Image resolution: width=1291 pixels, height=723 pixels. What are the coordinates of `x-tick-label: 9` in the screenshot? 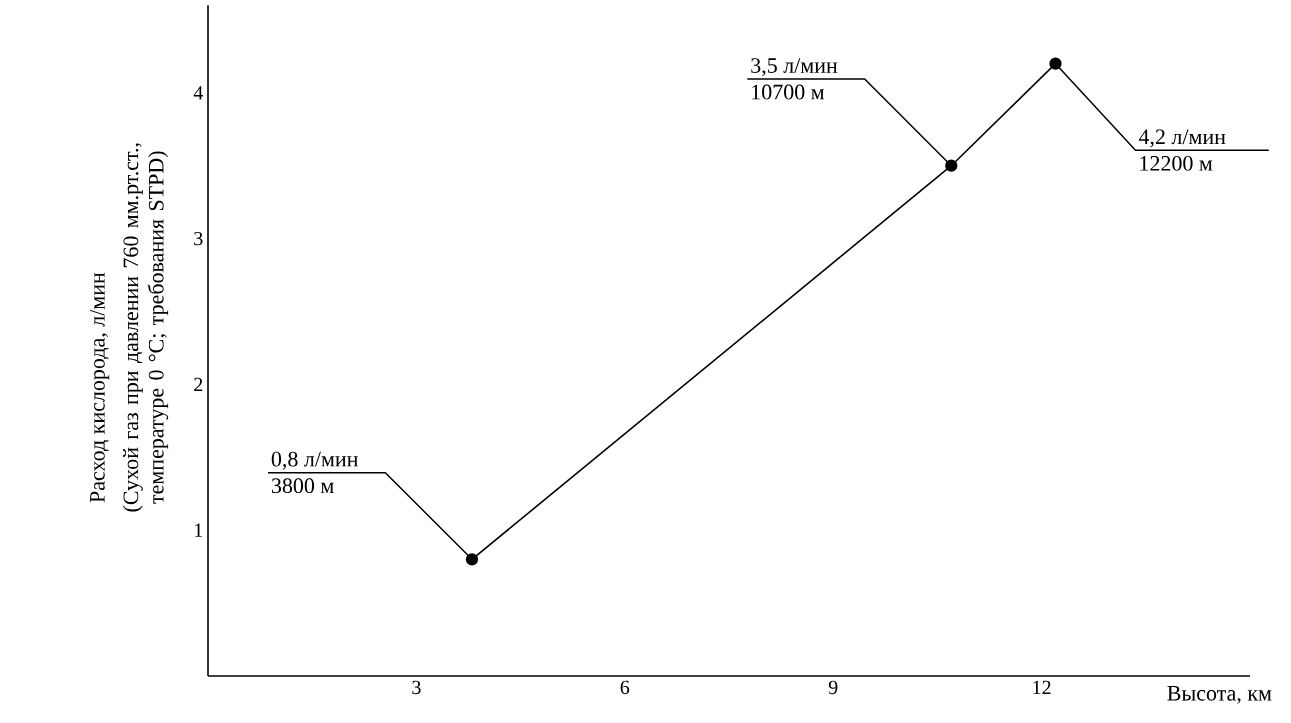 It's located at (833, 687).